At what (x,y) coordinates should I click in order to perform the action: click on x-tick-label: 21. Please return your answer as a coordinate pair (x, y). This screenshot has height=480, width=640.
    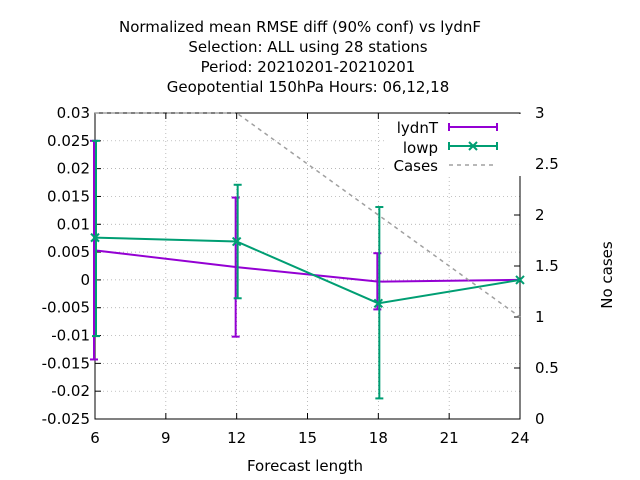
    Looking at the image, I should click on (449, 438).